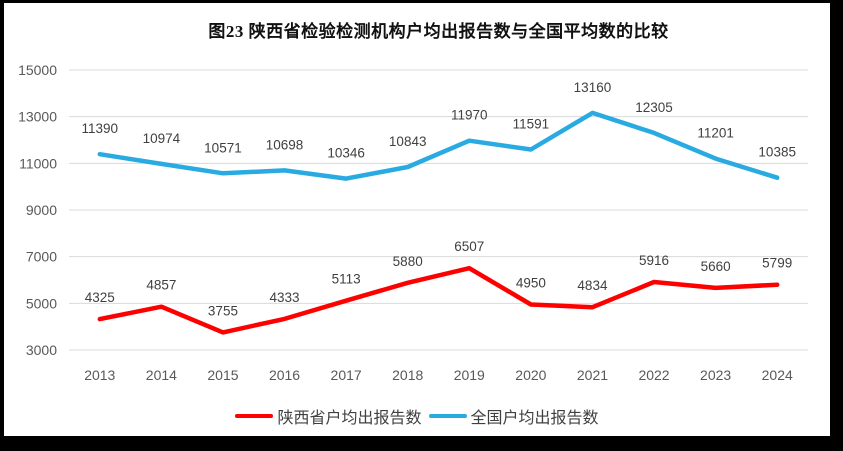 This screenshot has width=843, height=451. I want to click on legend: 陕西省户均出报告数 全国户均出报告数, so click(417, 416).